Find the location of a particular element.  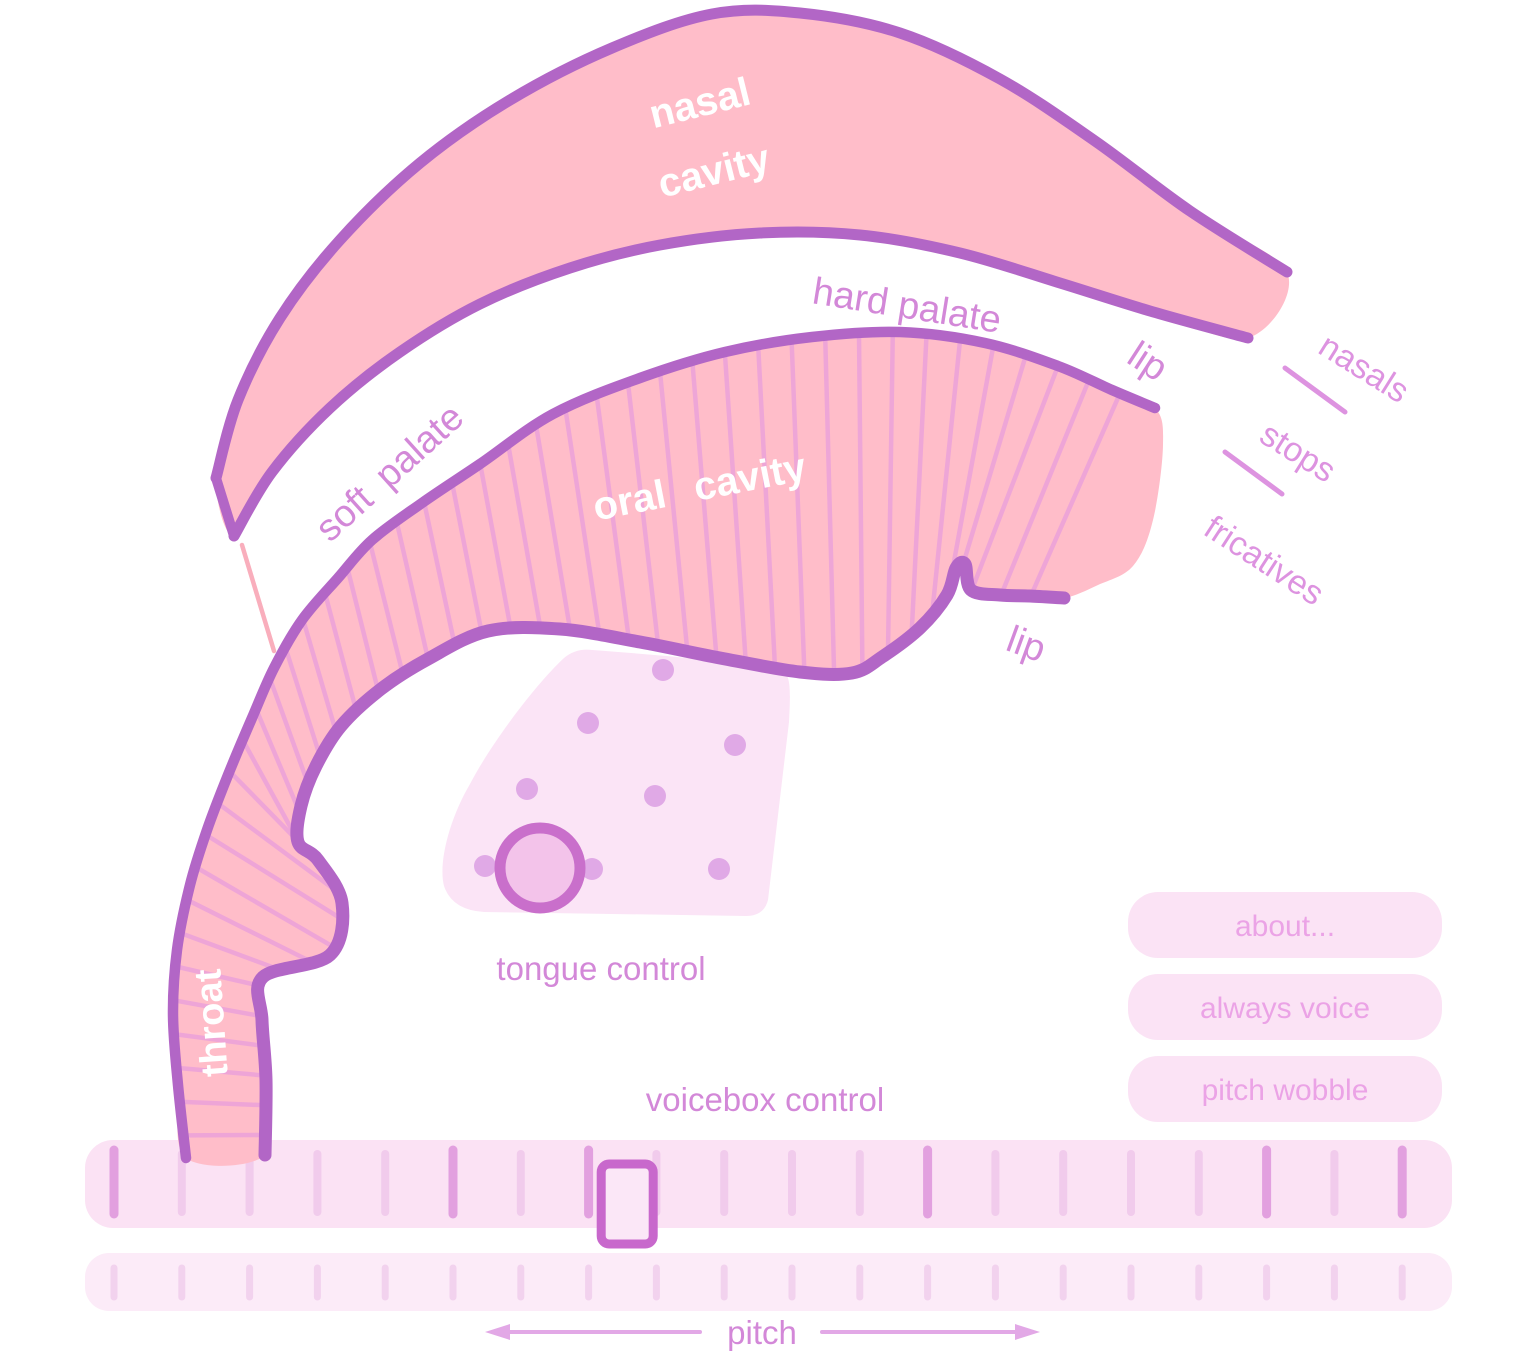

stops-label: stops is located at coordinates (1297, 452).